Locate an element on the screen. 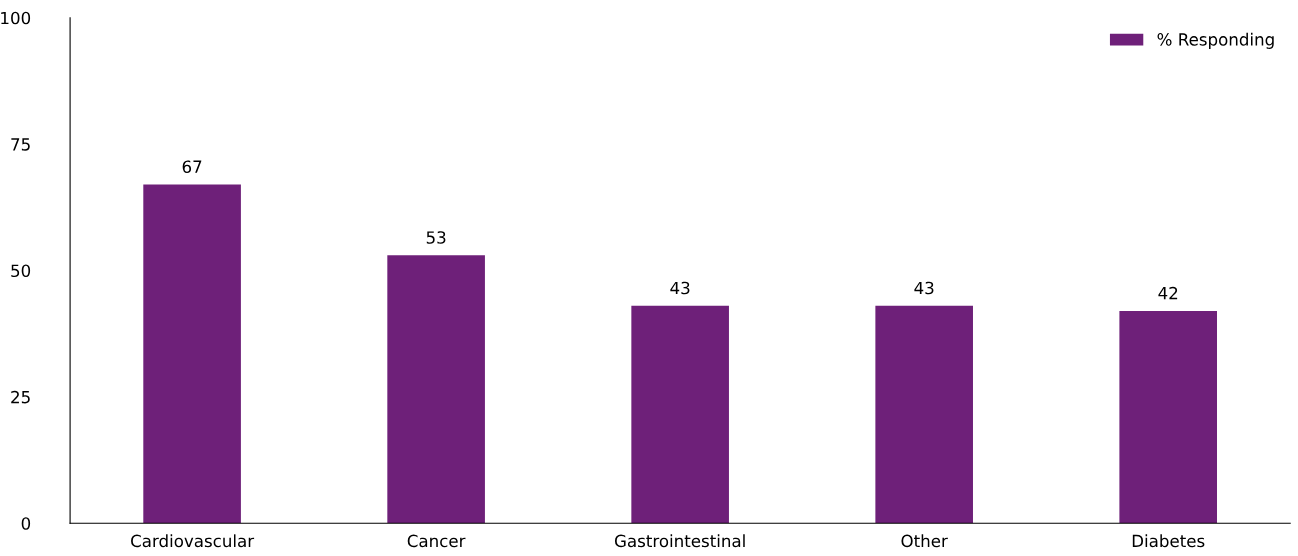 The width and height of the screenshot is (1298, 556). data-label: 42 is located at coordinates (1168, 293).